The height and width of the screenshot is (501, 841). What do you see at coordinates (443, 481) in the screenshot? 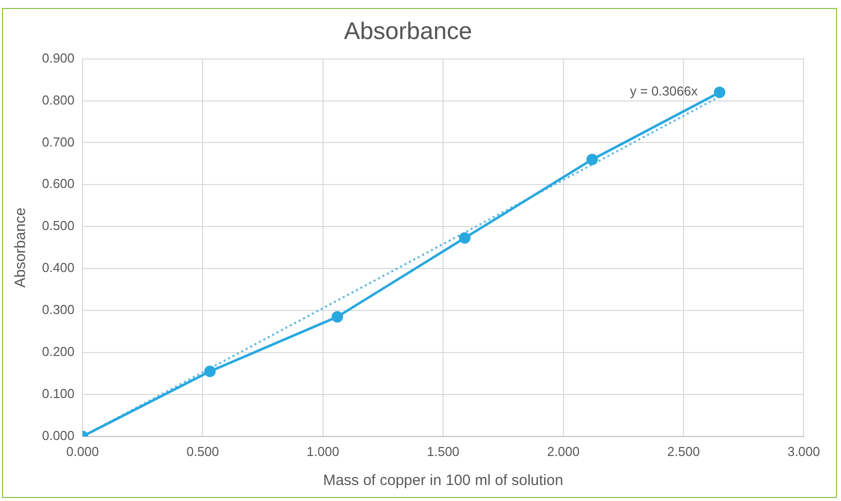
I see `x-axis-title: Mass of copper in 100 ml of solution` at bounding box center [443, 481].